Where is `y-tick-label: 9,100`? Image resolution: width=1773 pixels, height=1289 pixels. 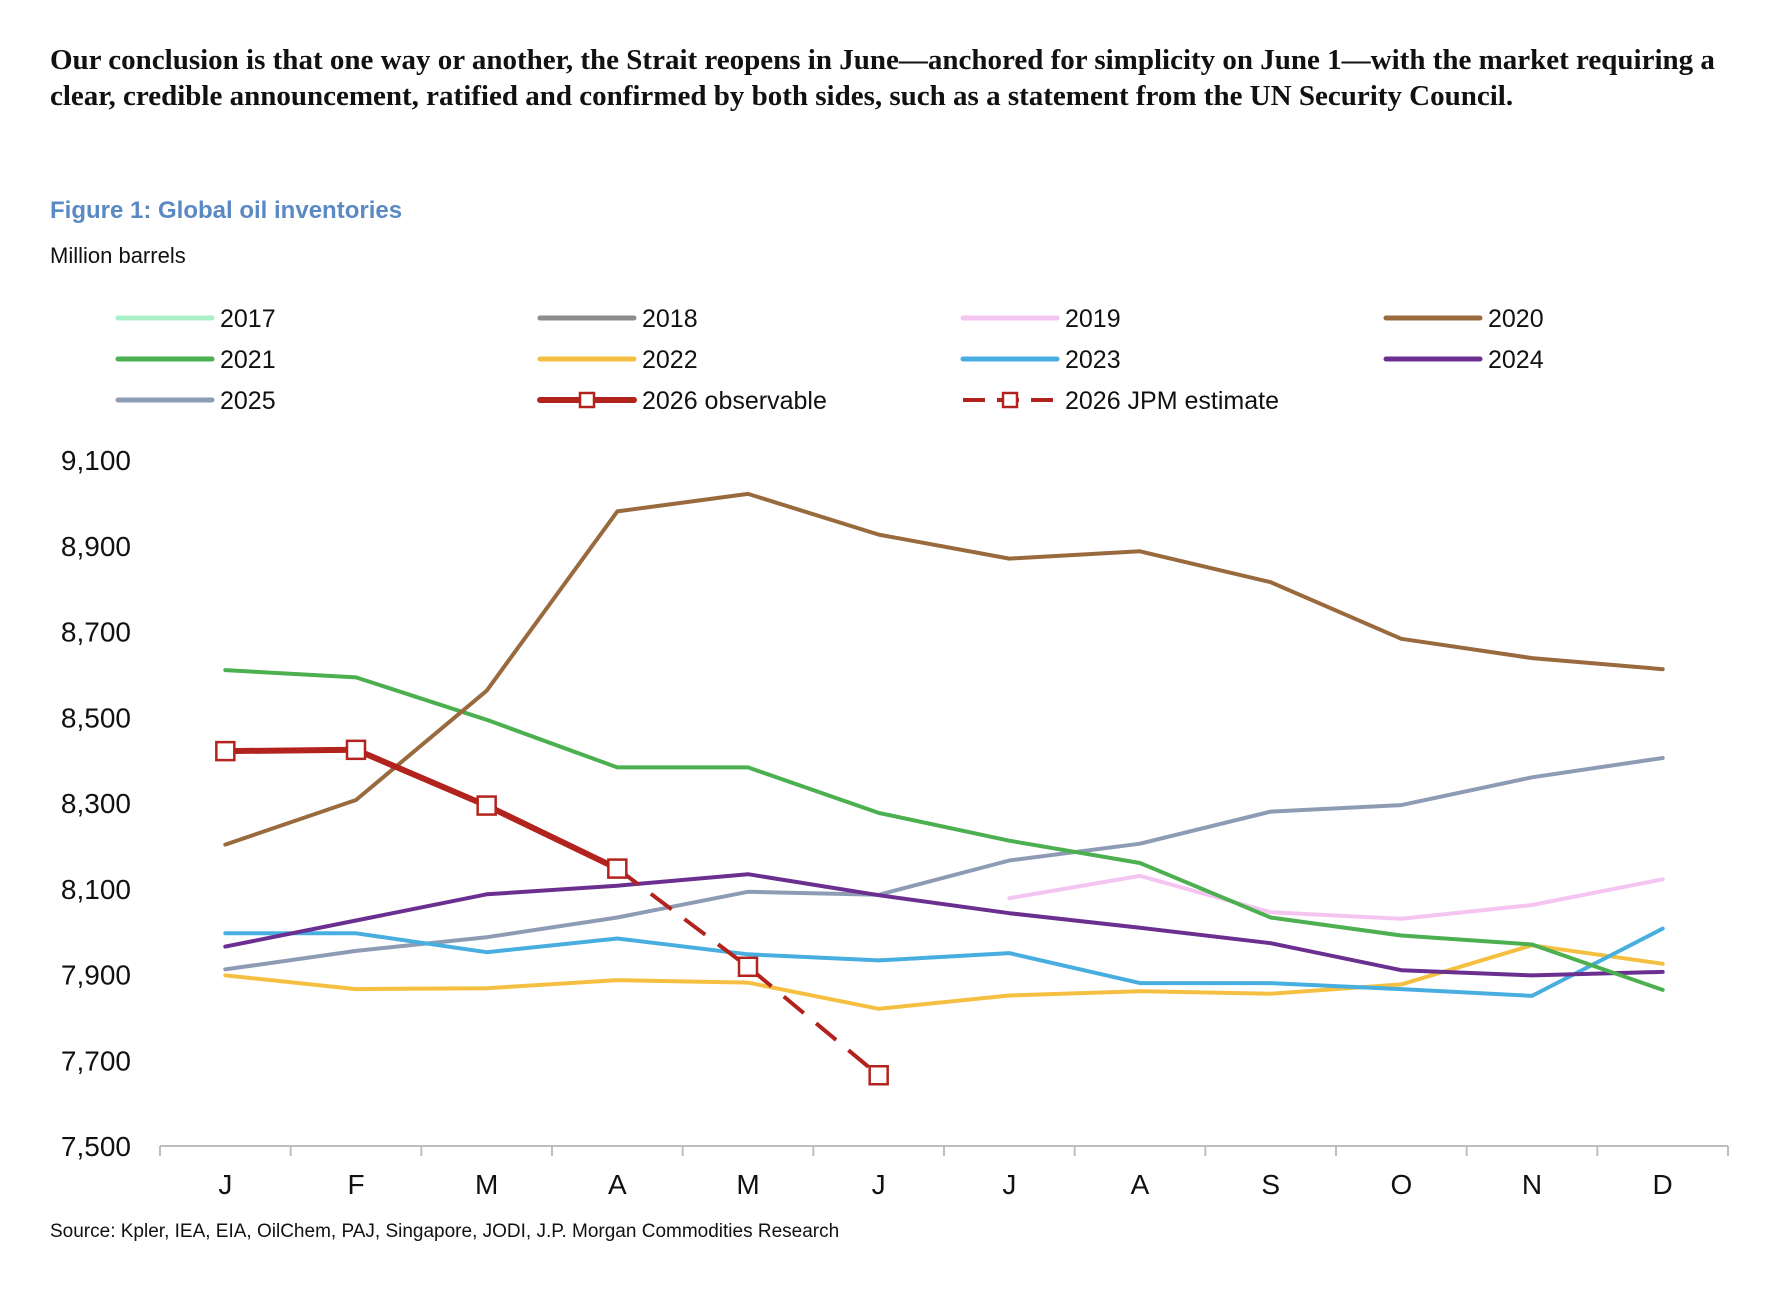 y-tick-label: 9,100 is located at coordinates (96, 460).